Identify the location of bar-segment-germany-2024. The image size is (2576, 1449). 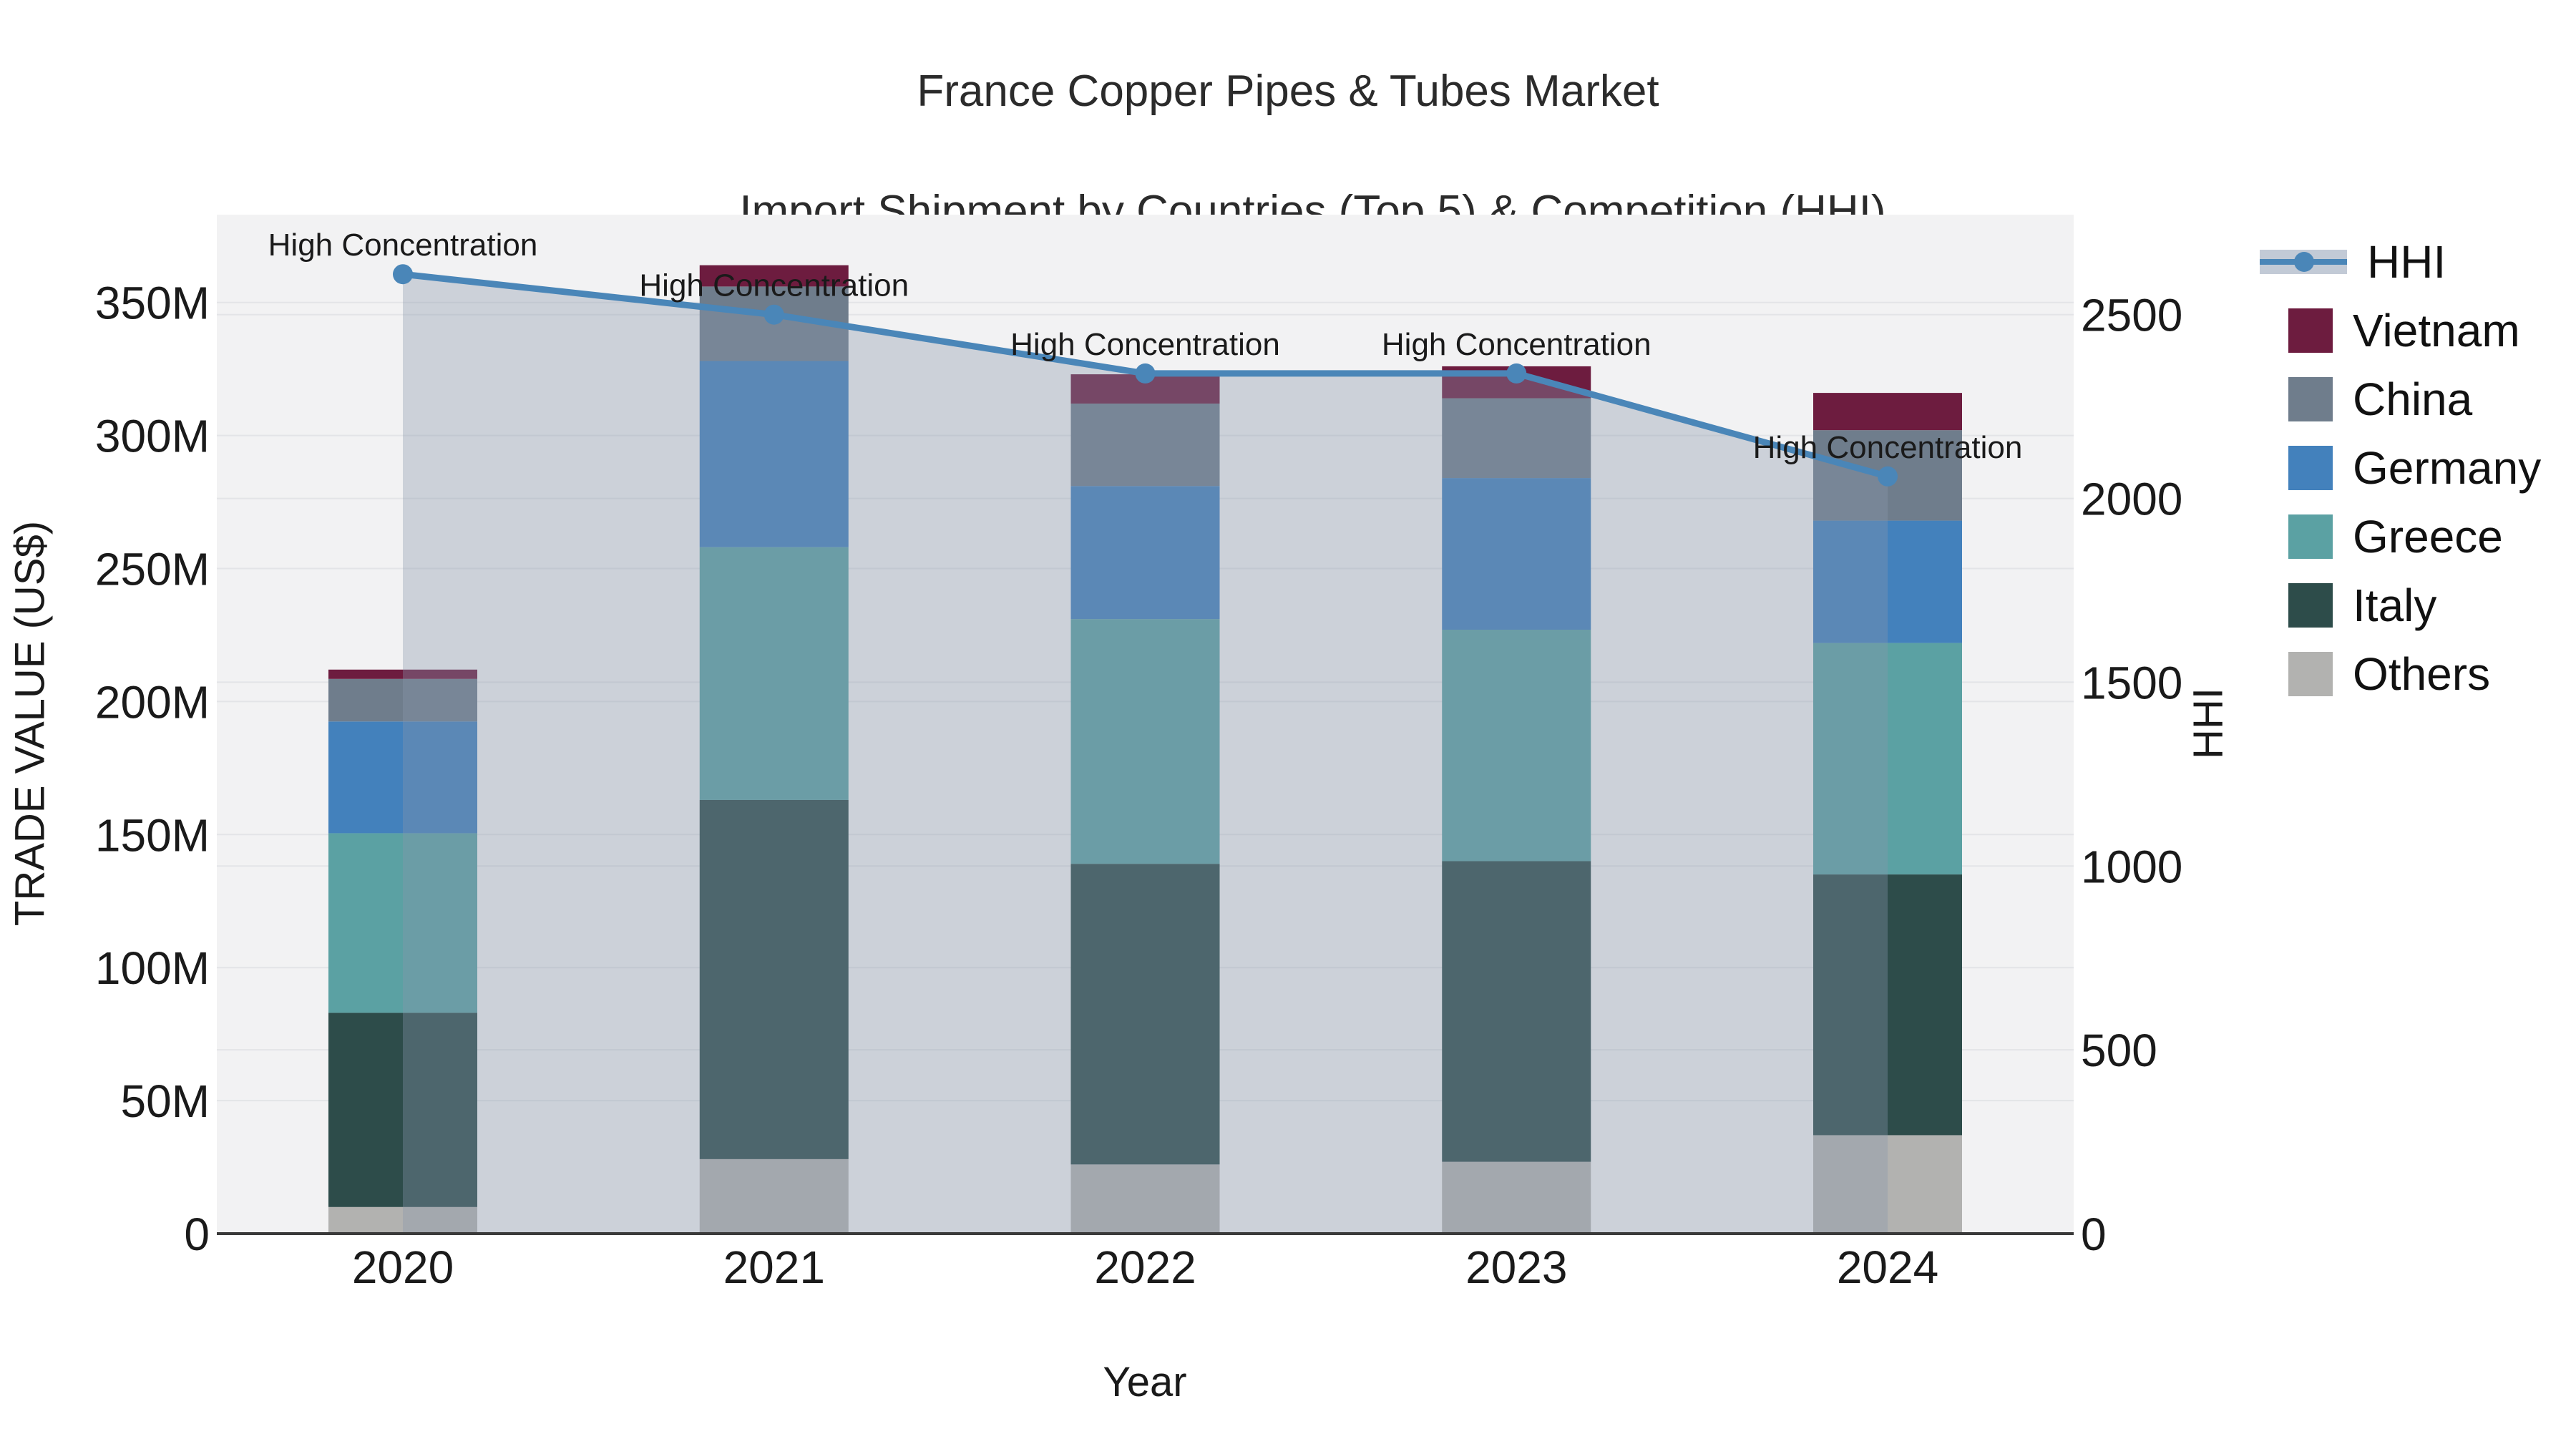
(1887, 581).